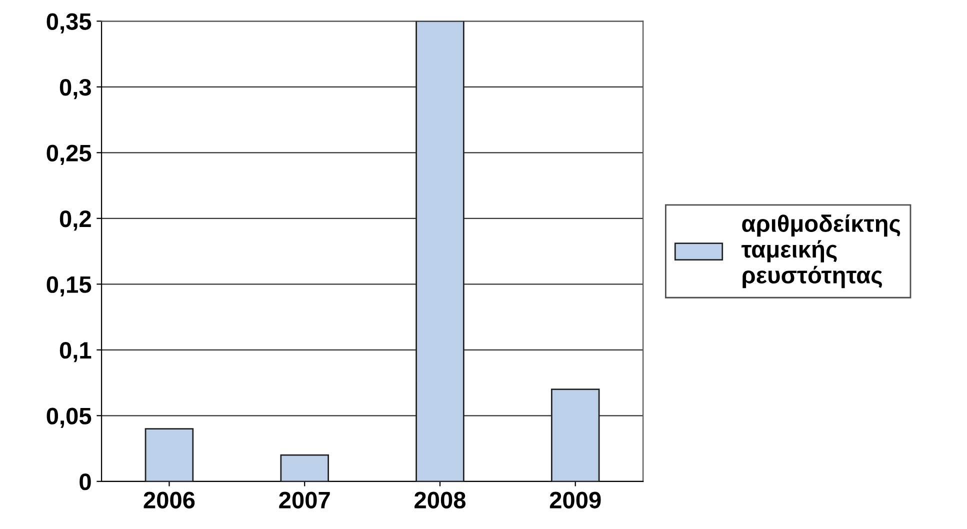 This screenshot has width=967, height=529. What do you see at coordinates (69, 418) in the screenshot?
I see `y-tick-label: 0,05` at bounding box center [69, 418].